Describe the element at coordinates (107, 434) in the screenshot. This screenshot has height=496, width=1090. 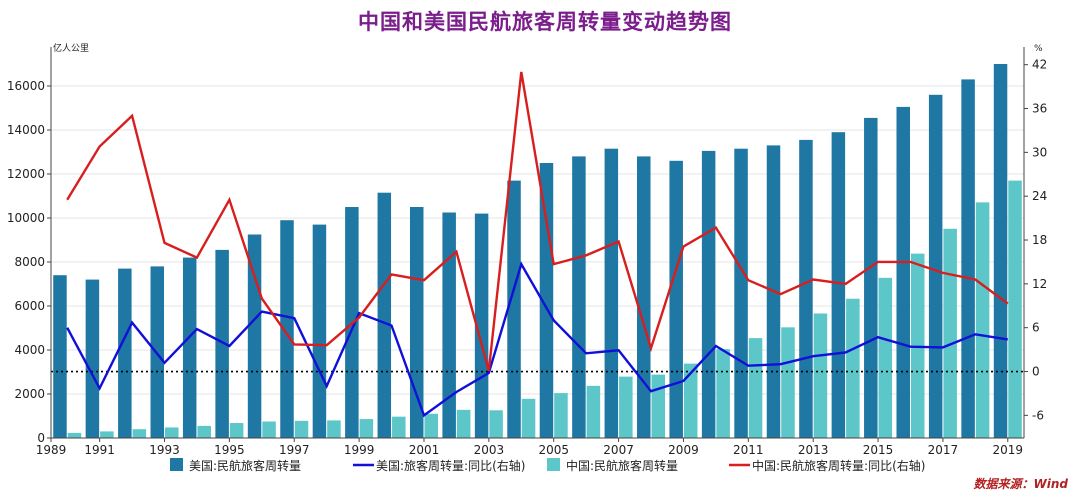
I see `bar-cn-1991` at that location.